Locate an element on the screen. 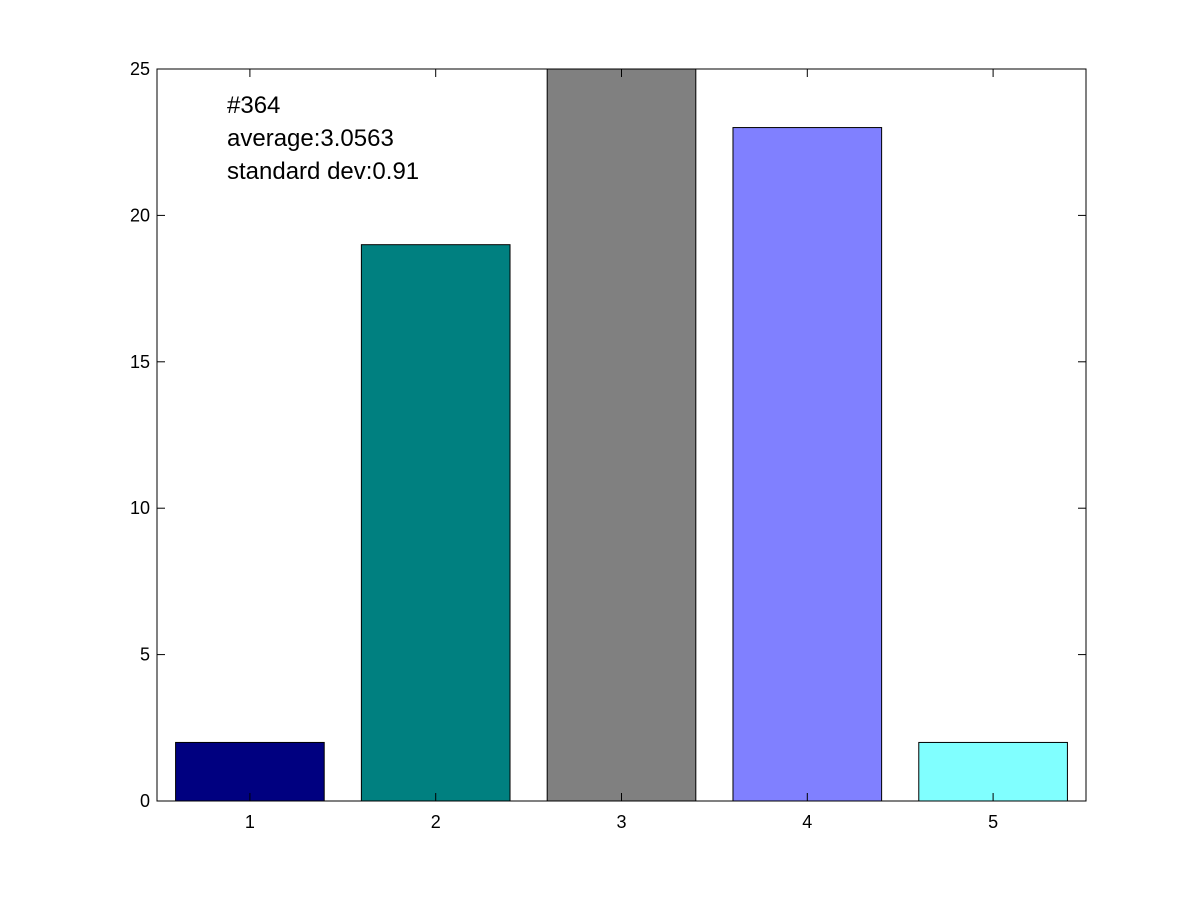 Image resolution: width=1200 pixels, height=905 pixels. x-tick-label-2: 2 is located at coordinates (436, 822).